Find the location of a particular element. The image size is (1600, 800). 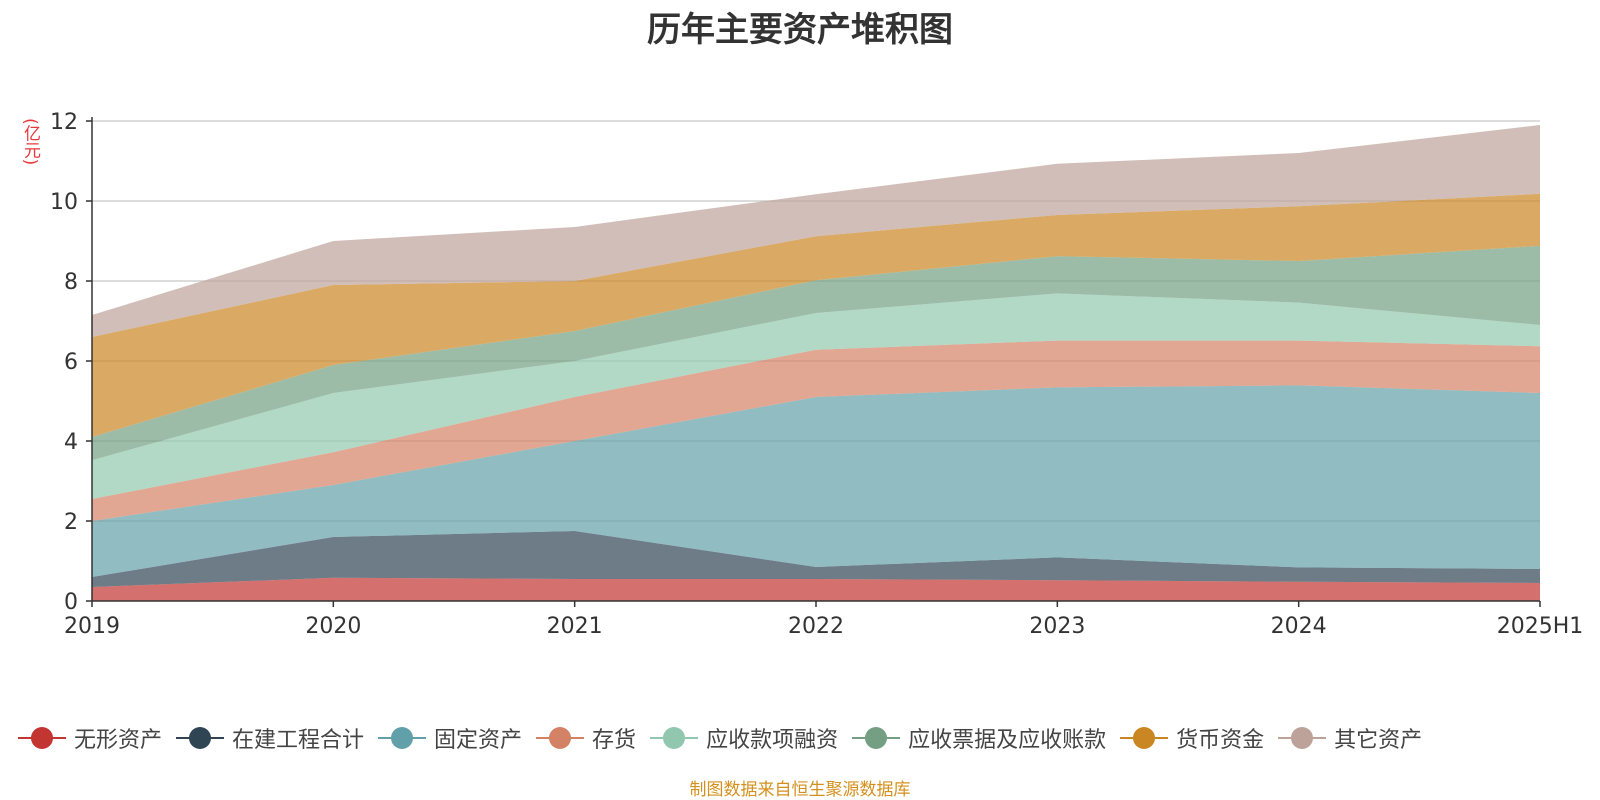

x-tick-label: 2019 is located at coordinates (92, 626).